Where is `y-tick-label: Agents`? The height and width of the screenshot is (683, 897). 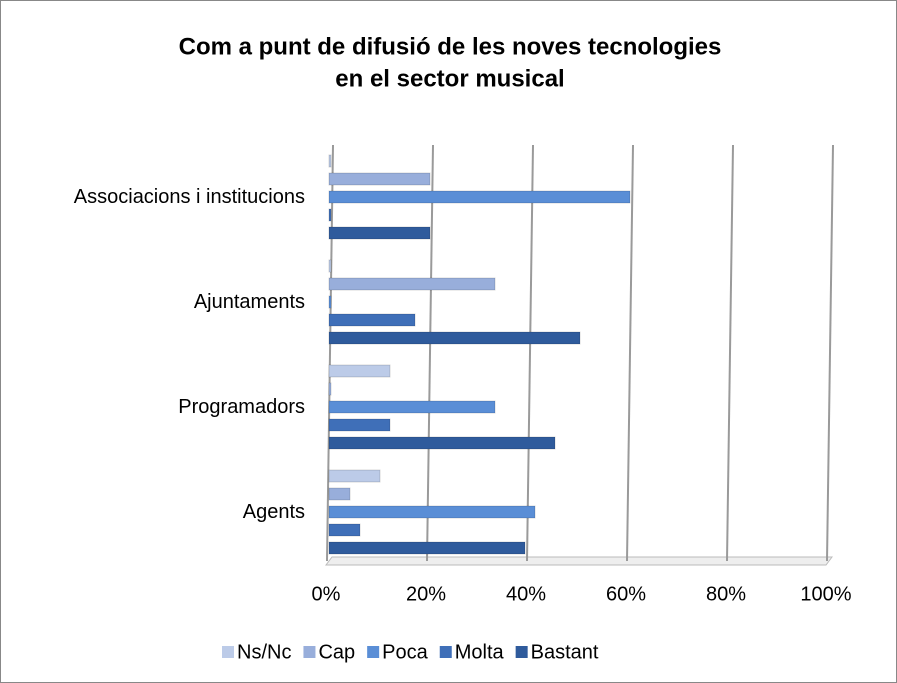 y-tick-label: Agents is located at coordinates (274, 512).